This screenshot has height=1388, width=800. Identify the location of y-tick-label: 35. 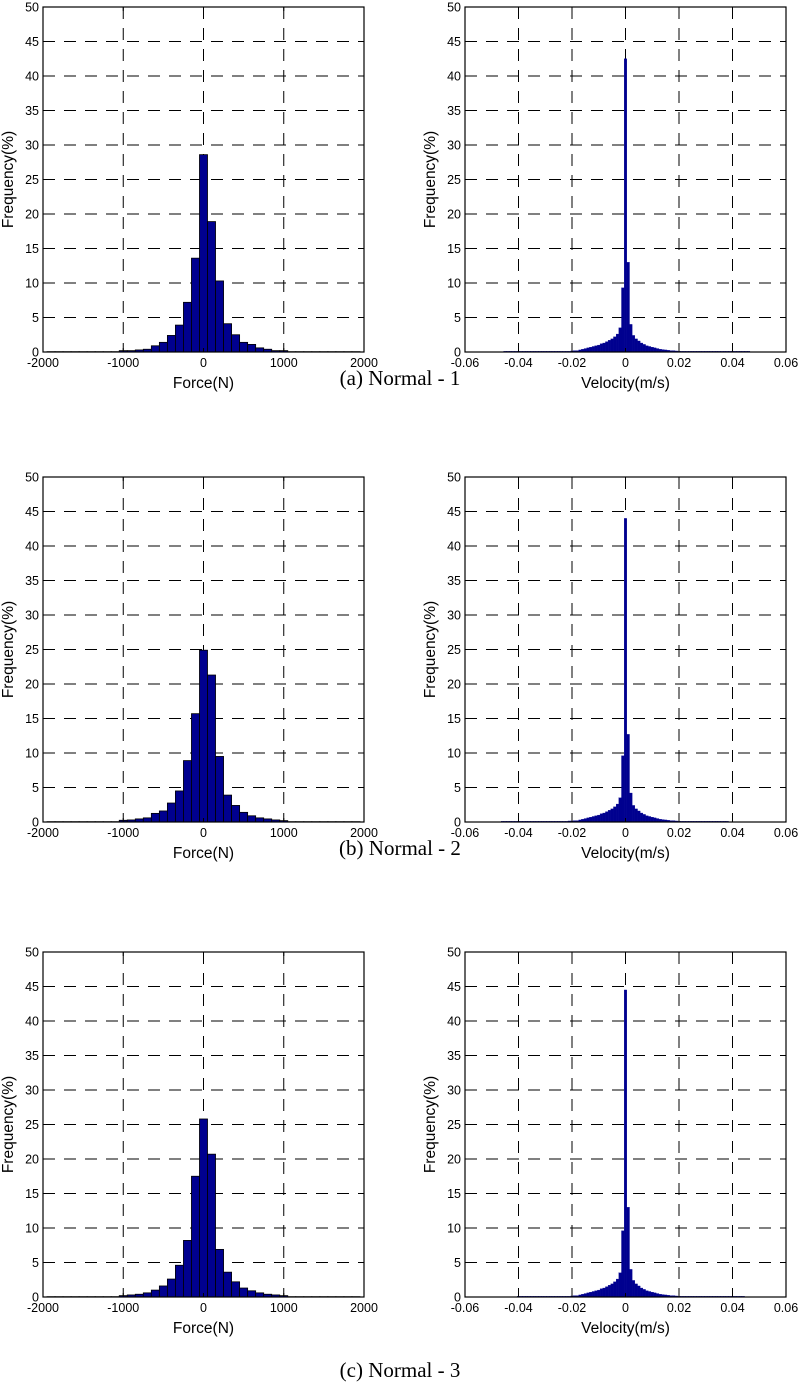
(454, 1056).